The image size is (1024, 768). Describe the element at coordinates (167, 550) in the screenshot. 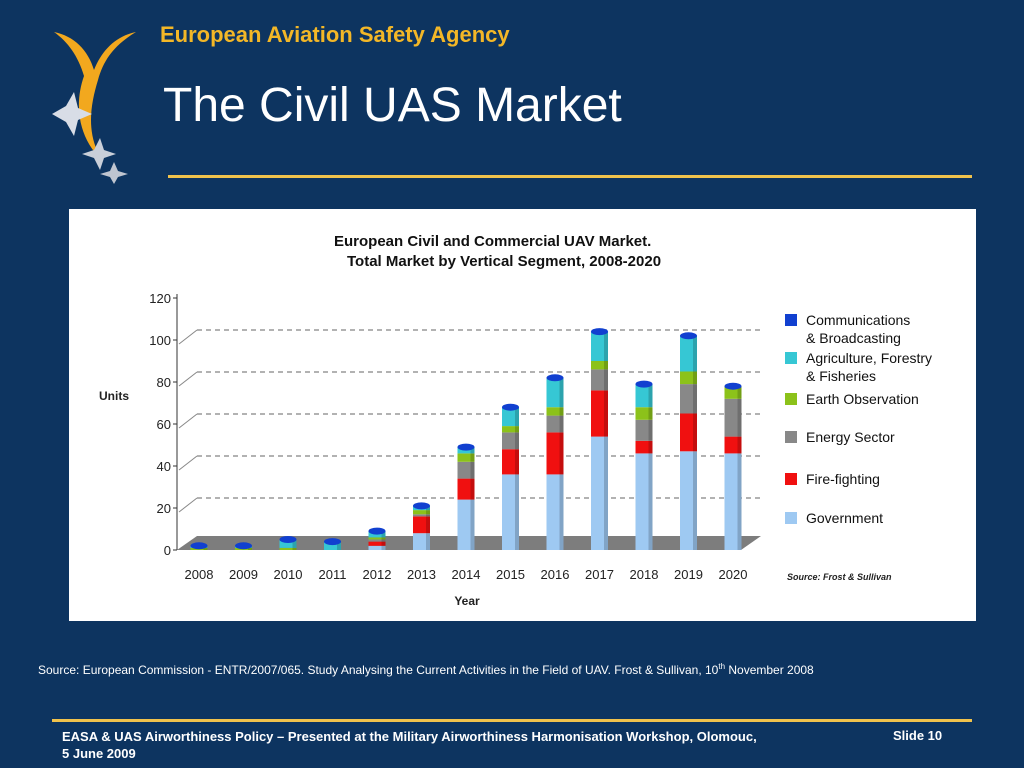

I see `y-tick-label: 0` at that location.